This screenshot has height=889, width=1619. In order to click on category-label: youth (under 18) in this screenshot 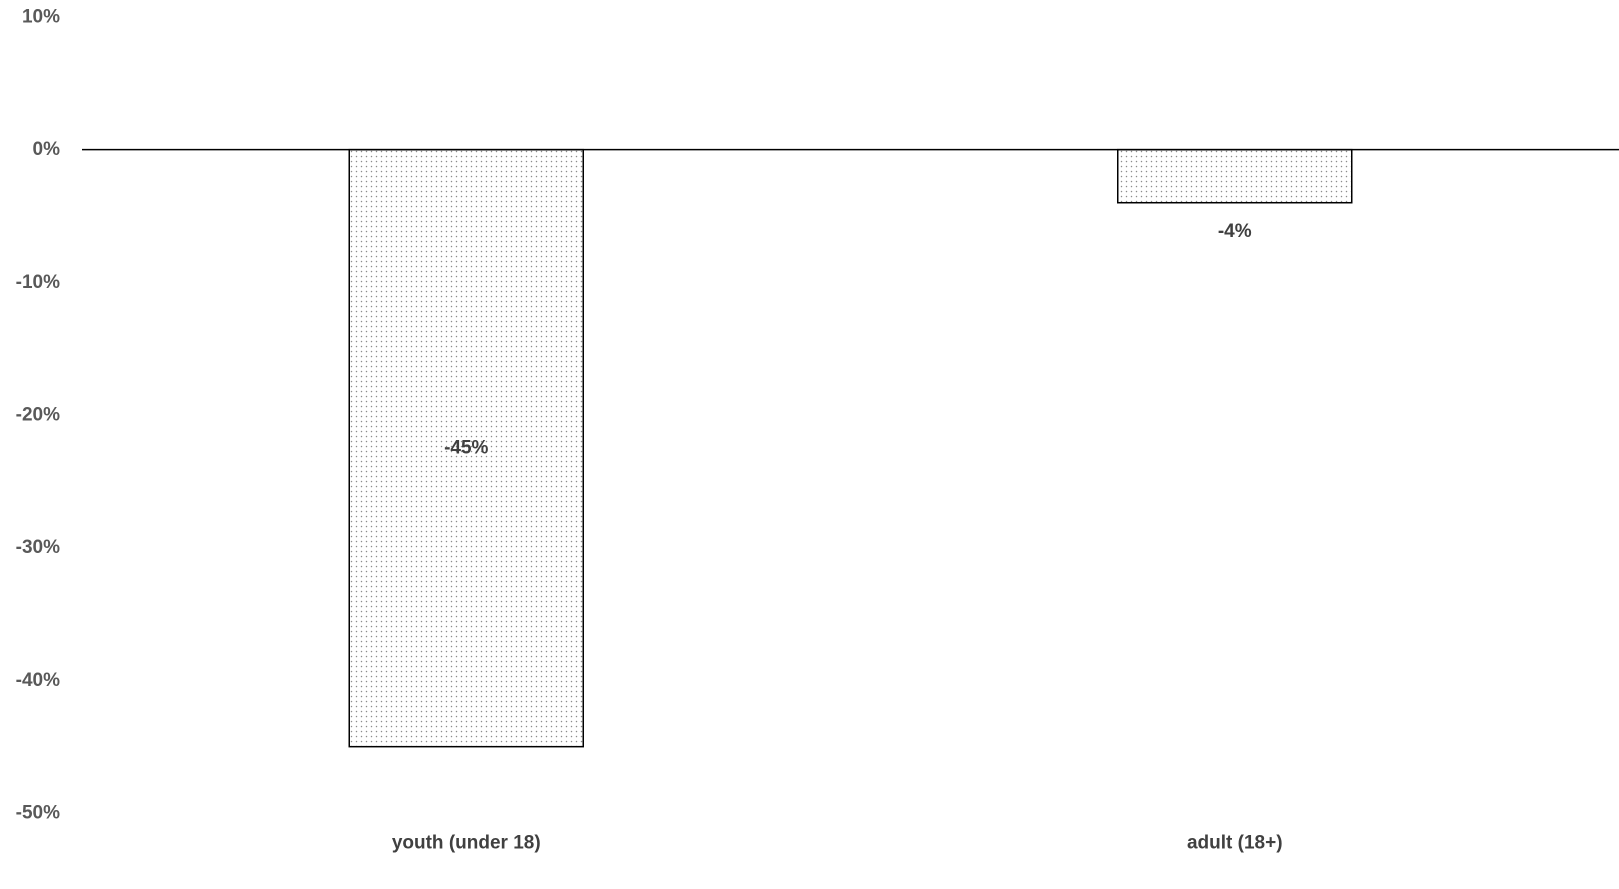, I will do `click(466, 843)`.